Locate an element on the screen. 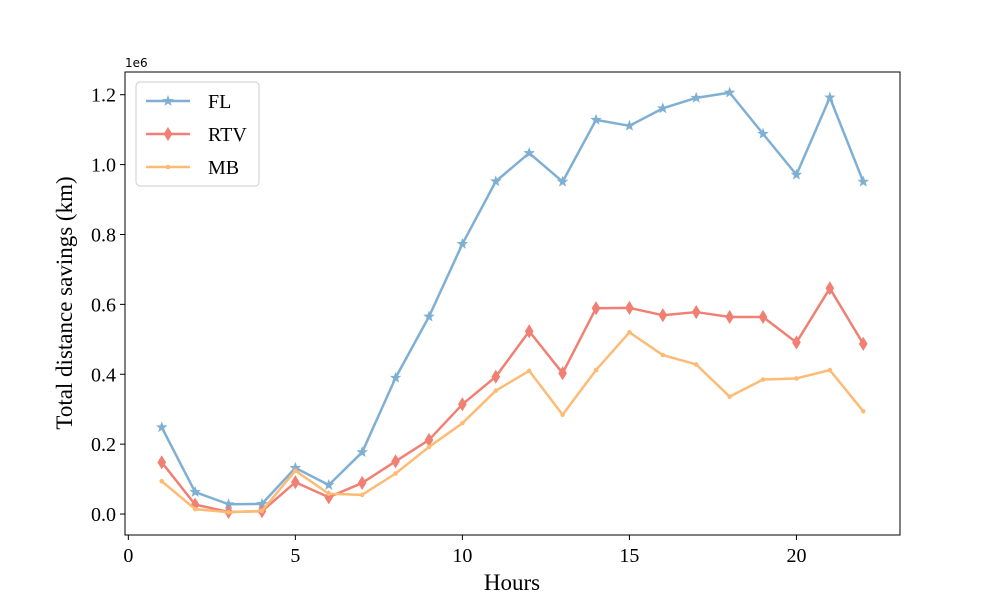 The width and height of the screenshot is (1000, 600). y-tick-label: 0.0 is located at coordinates (103, 515).